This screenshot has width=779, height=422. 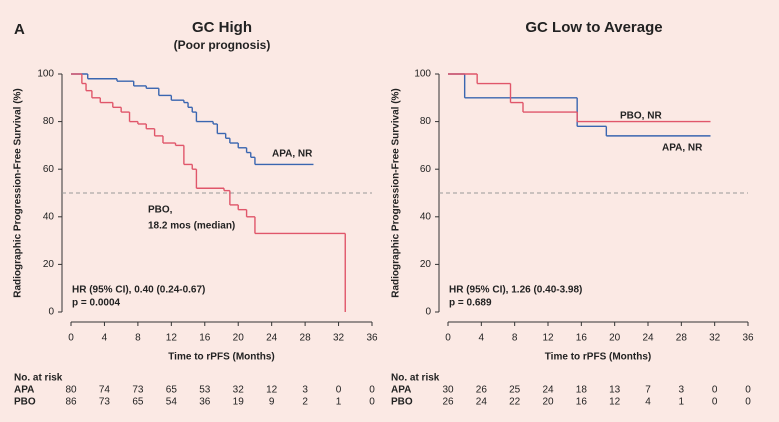 What do you see at coordinates (548, 402) in the screenshot?
I see `at-risk-count: 20` at bounding box center [548, 402].